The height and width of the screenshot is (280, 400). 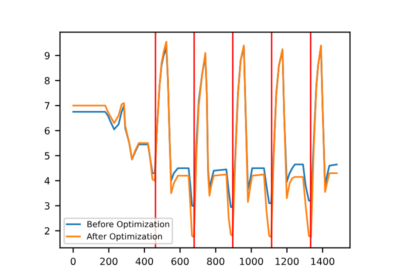 What do you see at coordinates (47, 180) in the screenshot?
I see `y-tick-label: 4` at bounding box center [47, 180].